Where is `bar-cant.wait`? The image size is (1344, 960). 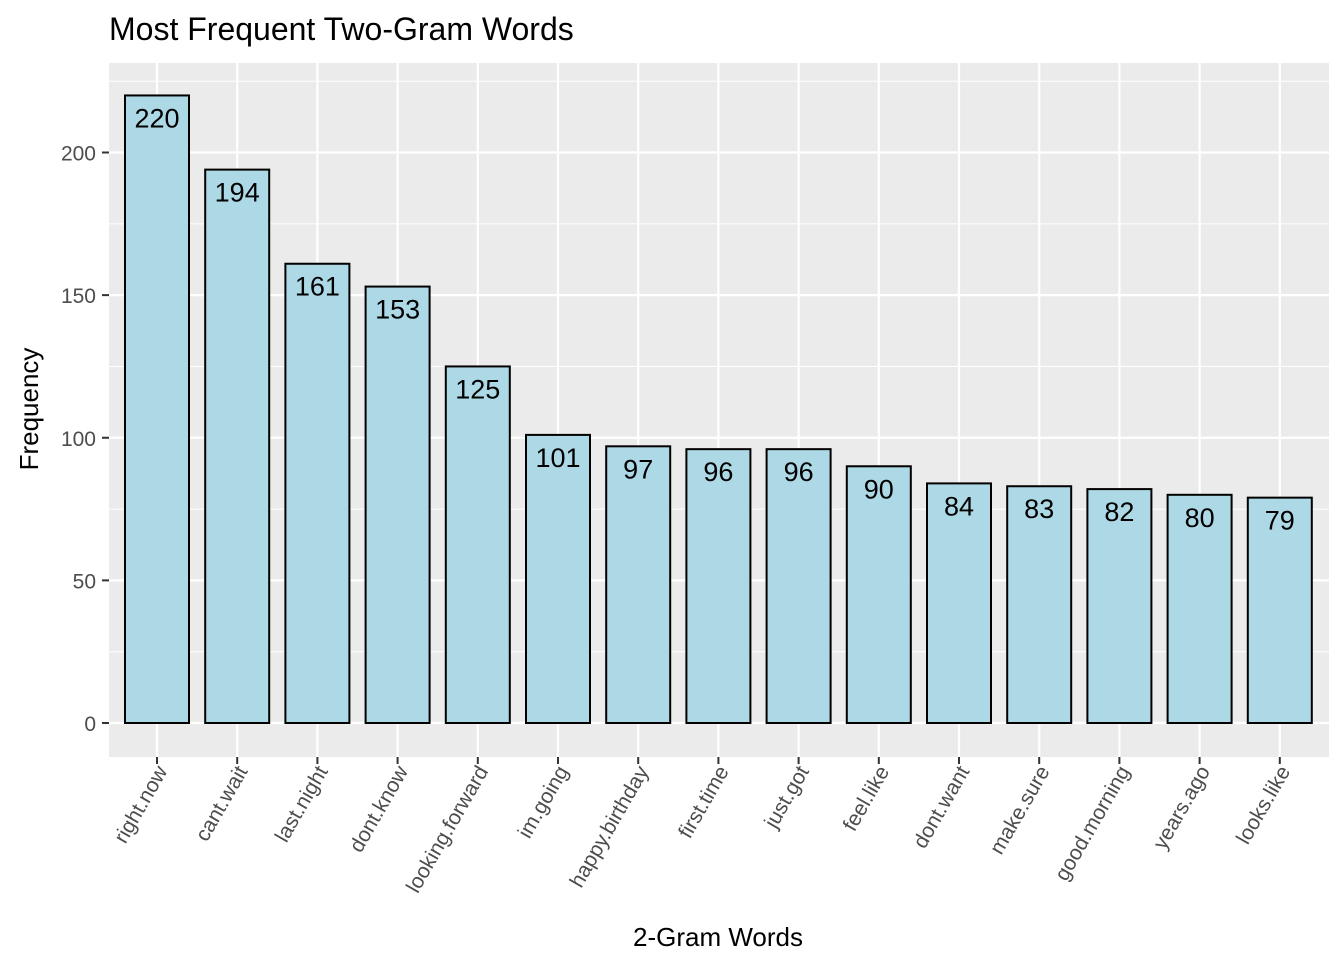
bar-cant.wait is located at coordinates (237, 446).